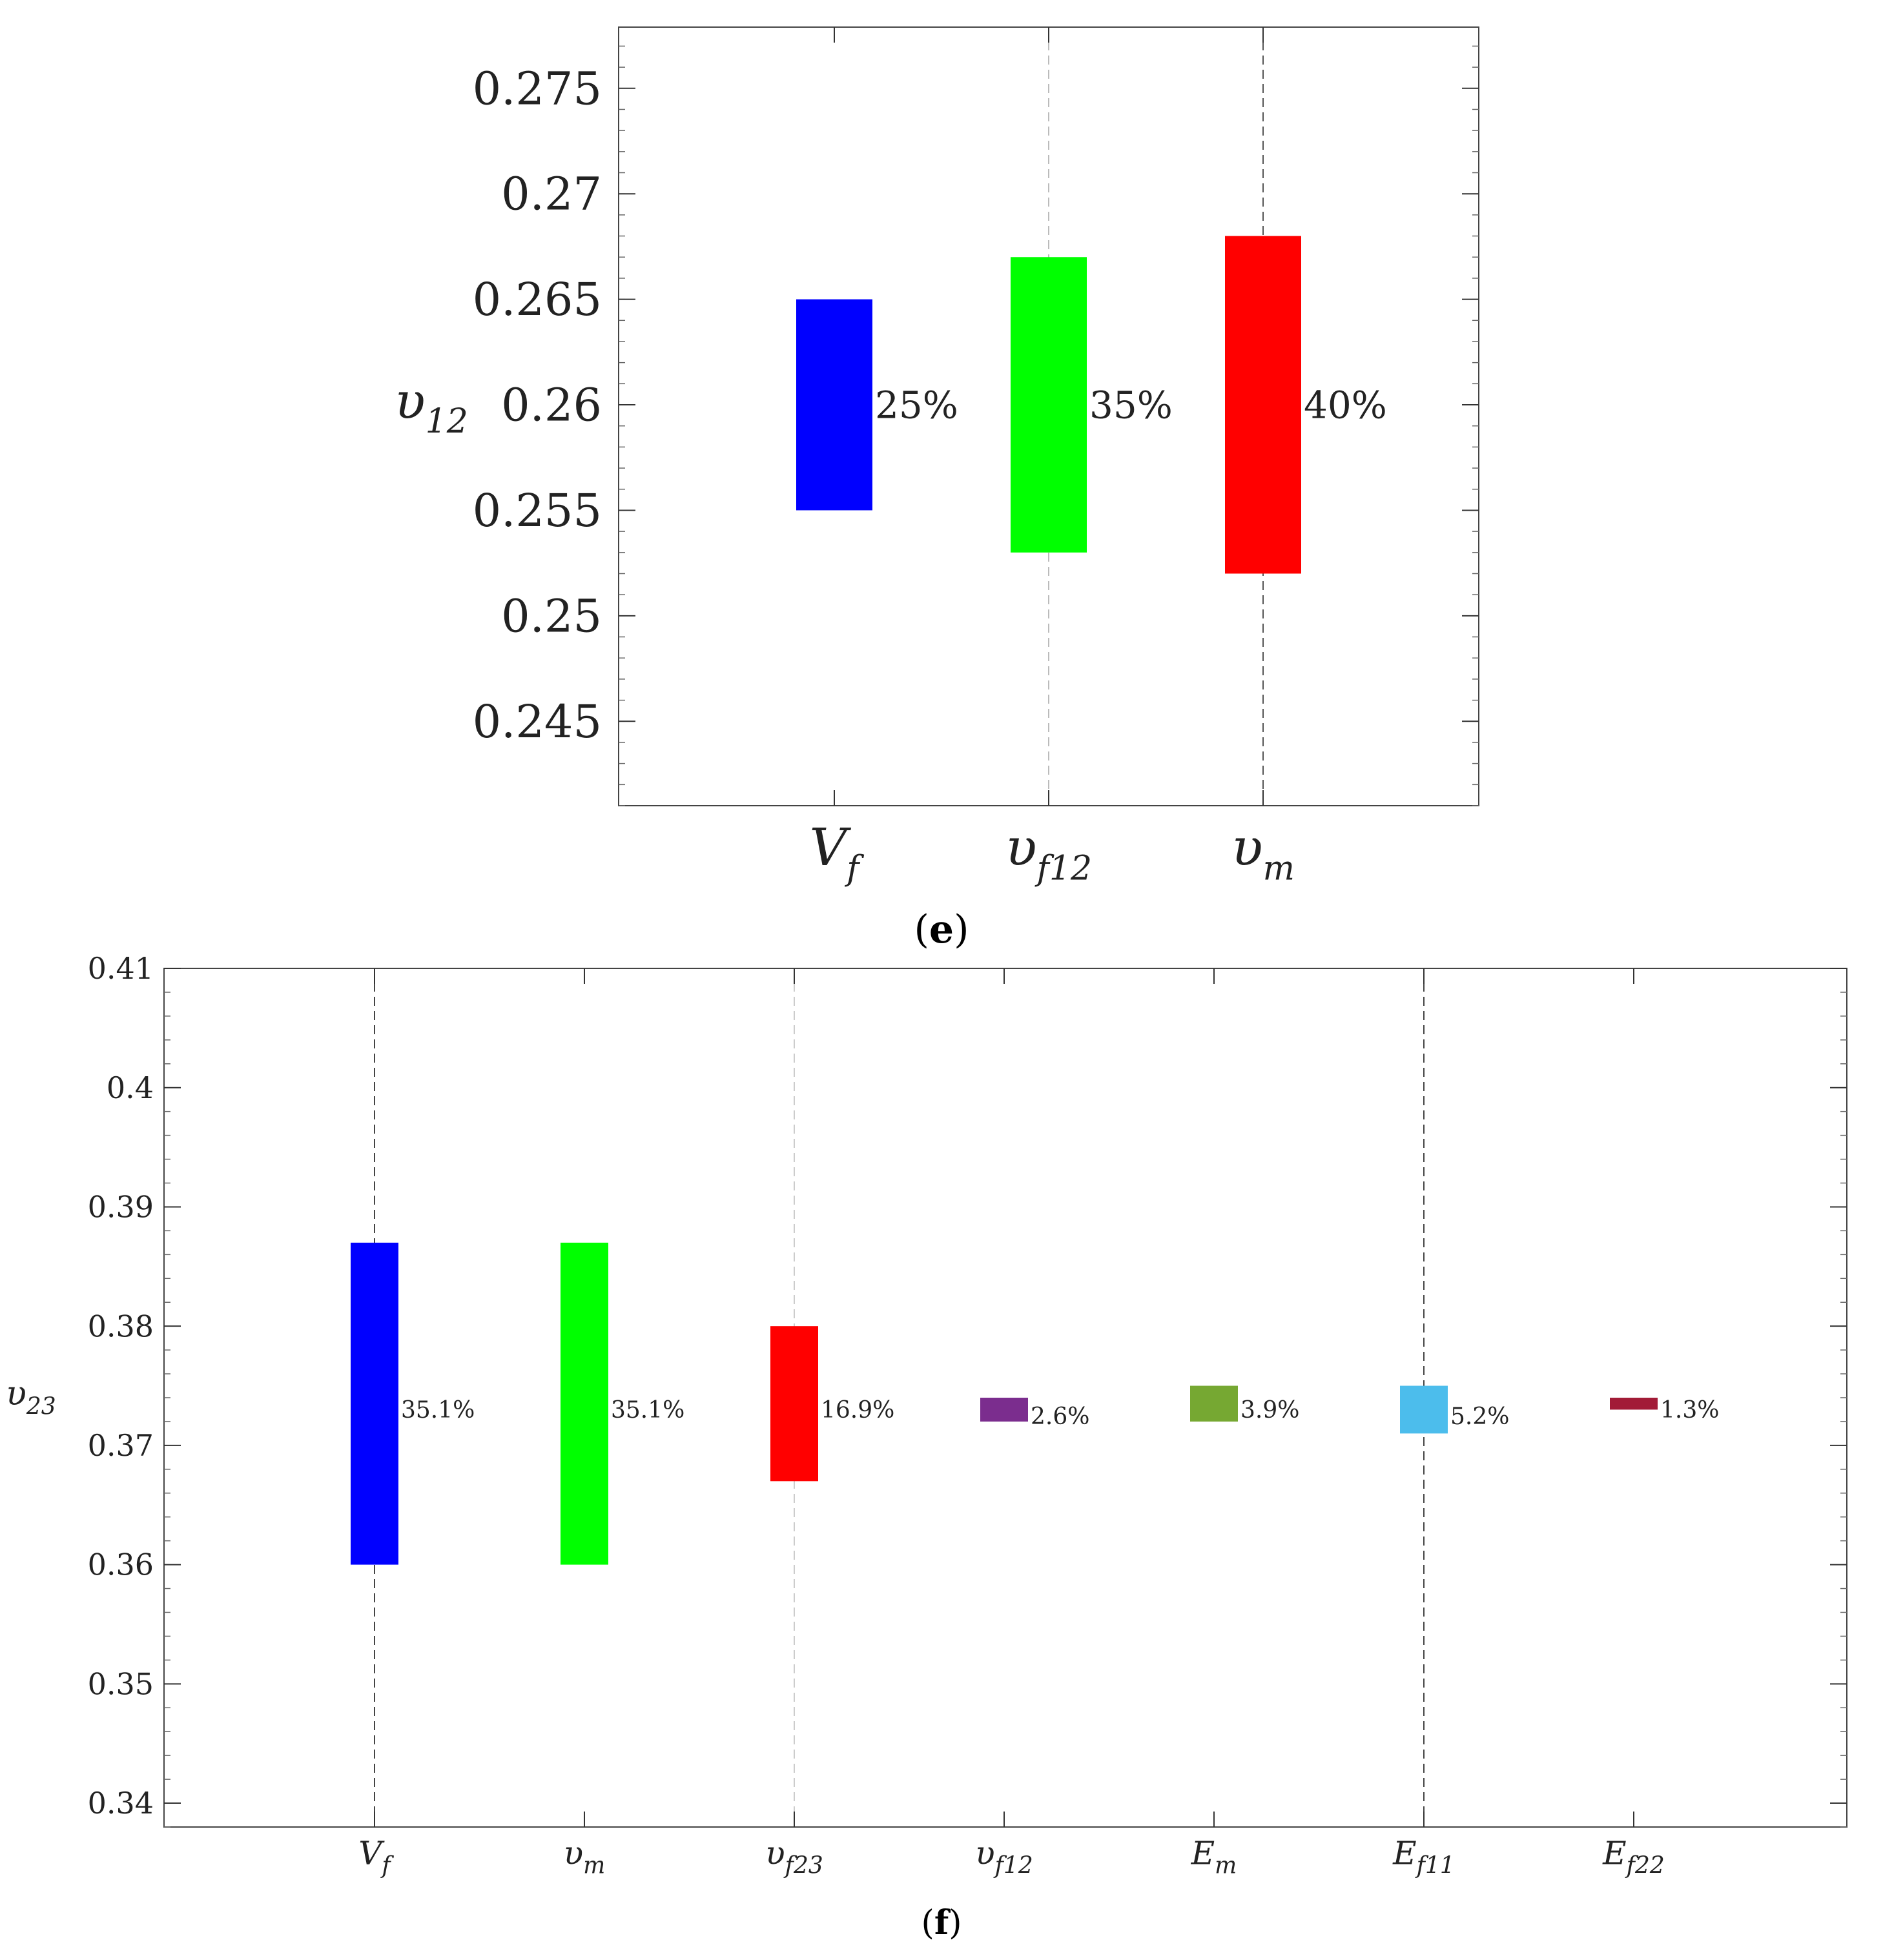  I want to click on bar-percentage-label: 5.2%, so click(1479, 1417).